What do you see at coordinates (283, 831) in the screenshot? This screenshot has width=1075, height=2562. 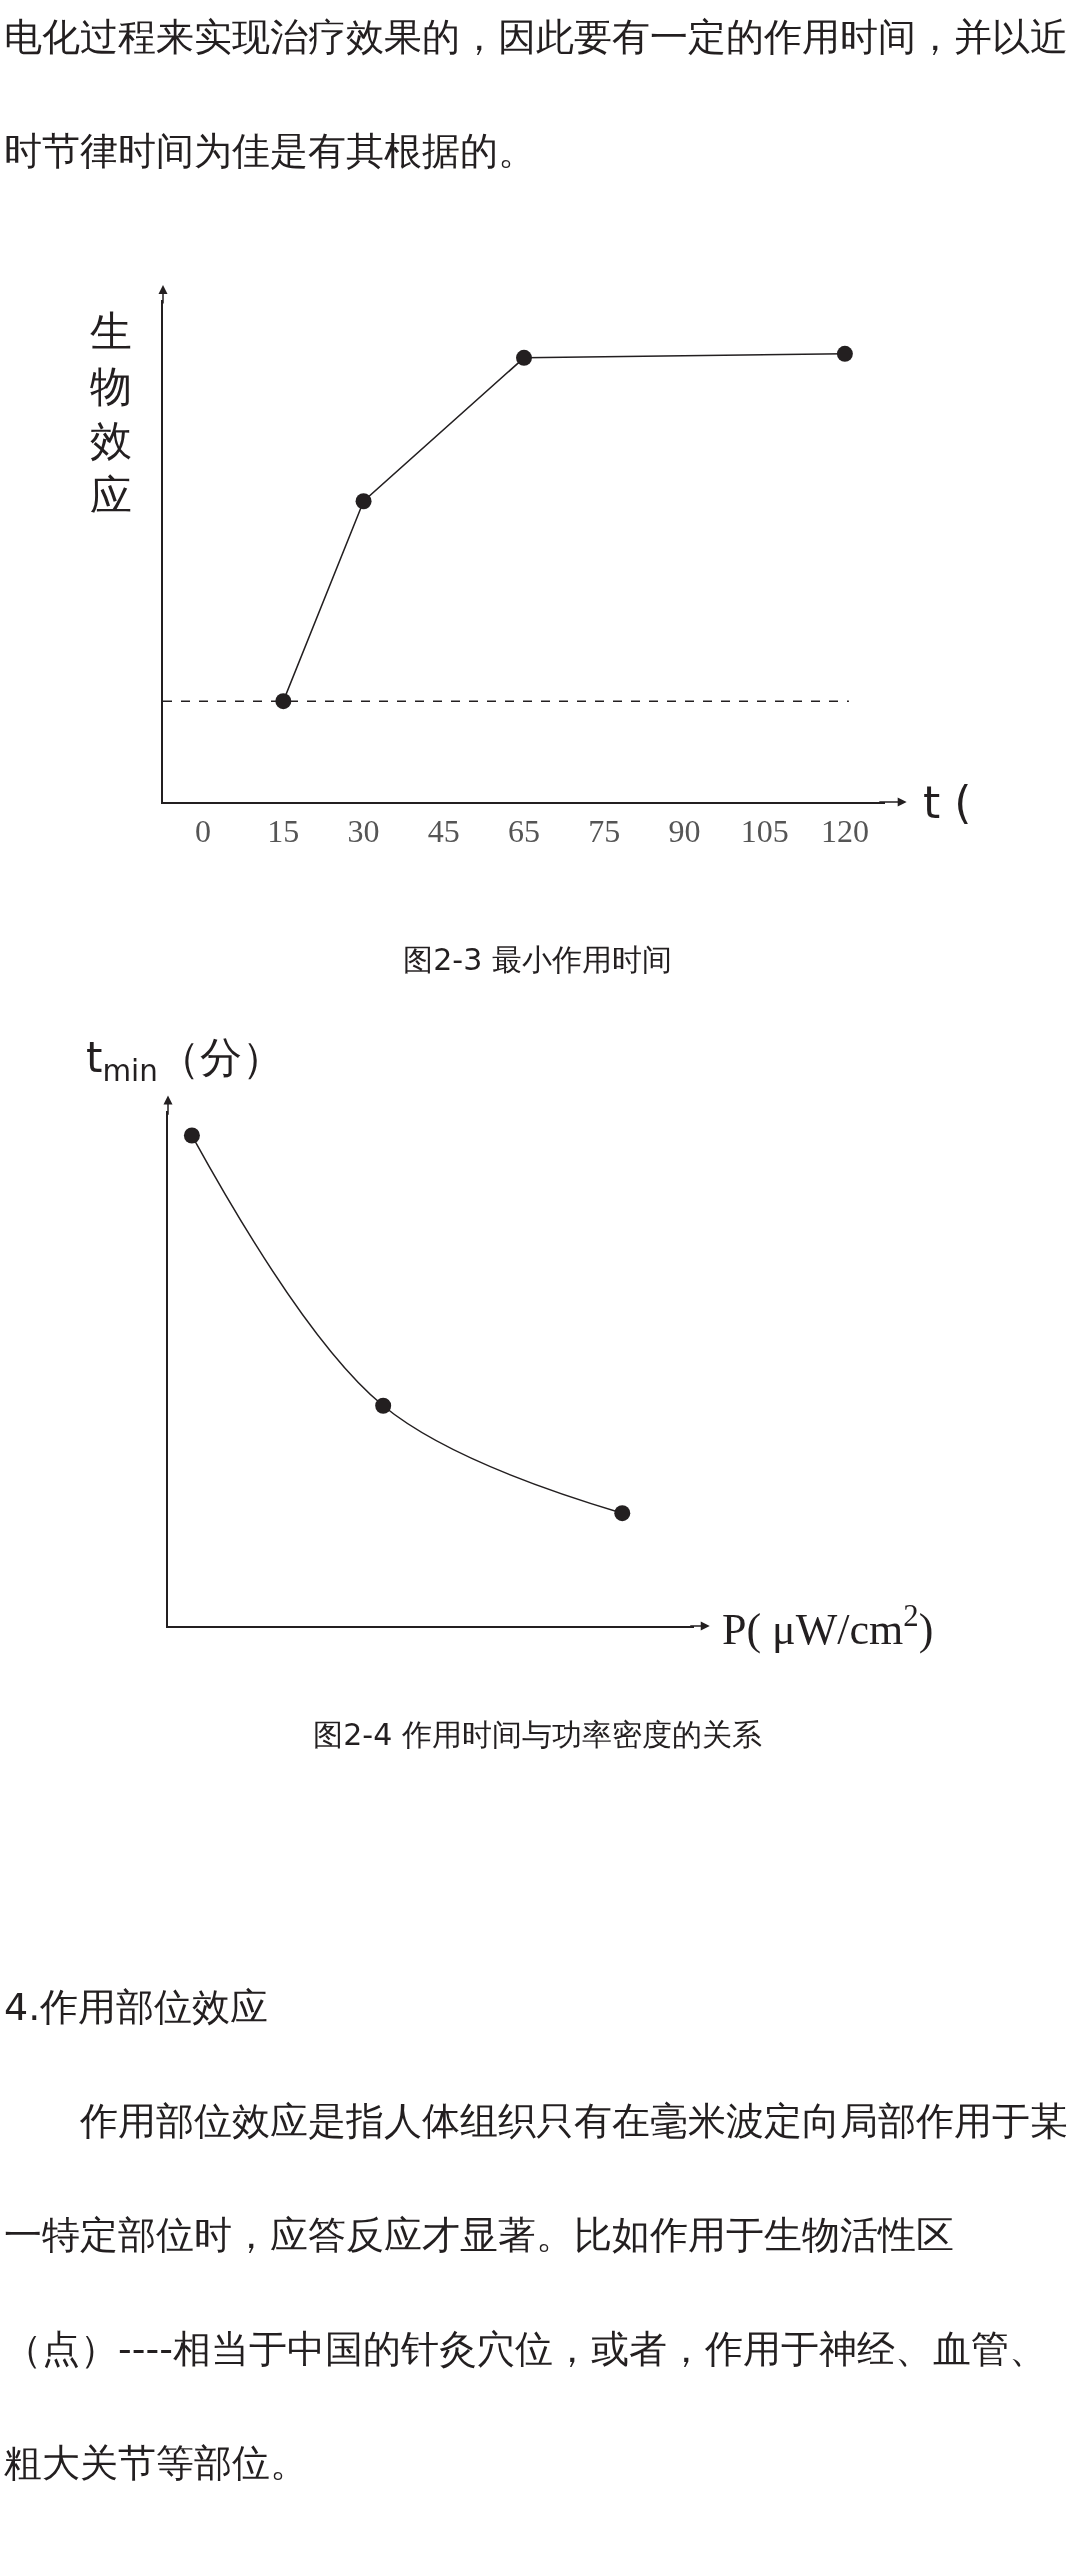 I see `x-tick-label: 15` at bounding box center [283, 831].